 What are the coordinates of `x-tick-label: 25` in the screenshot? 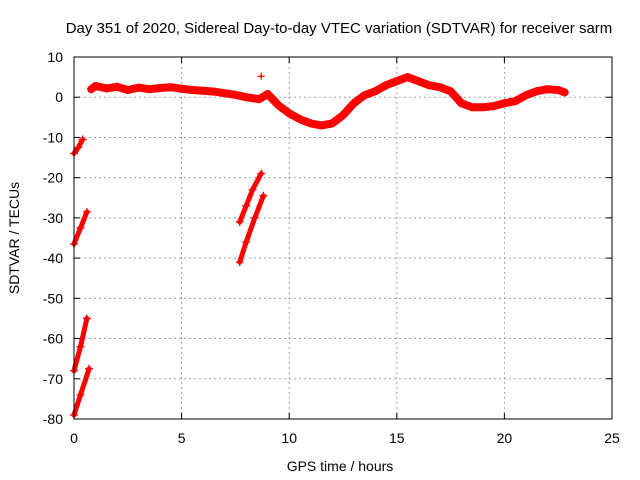 It's located at (612, 438).